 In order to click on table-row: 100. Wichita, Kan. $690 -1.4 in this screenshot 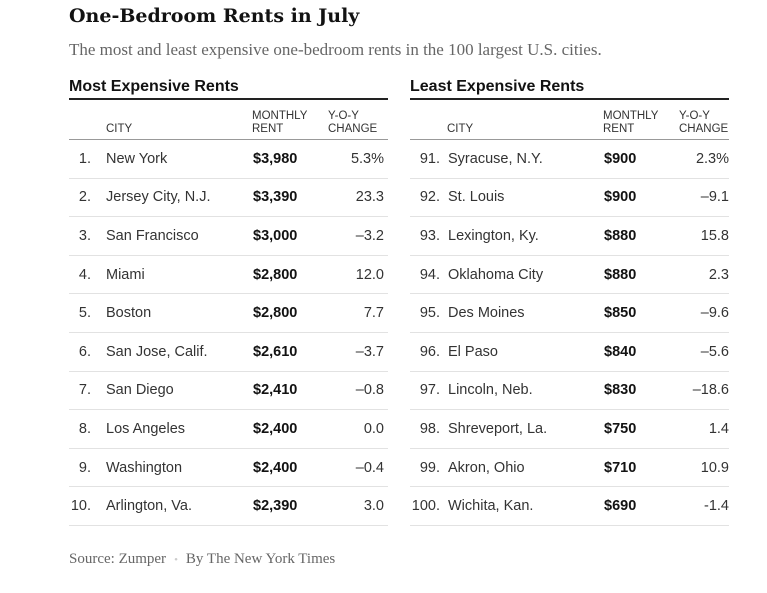, I will do `click(569, 506)`.